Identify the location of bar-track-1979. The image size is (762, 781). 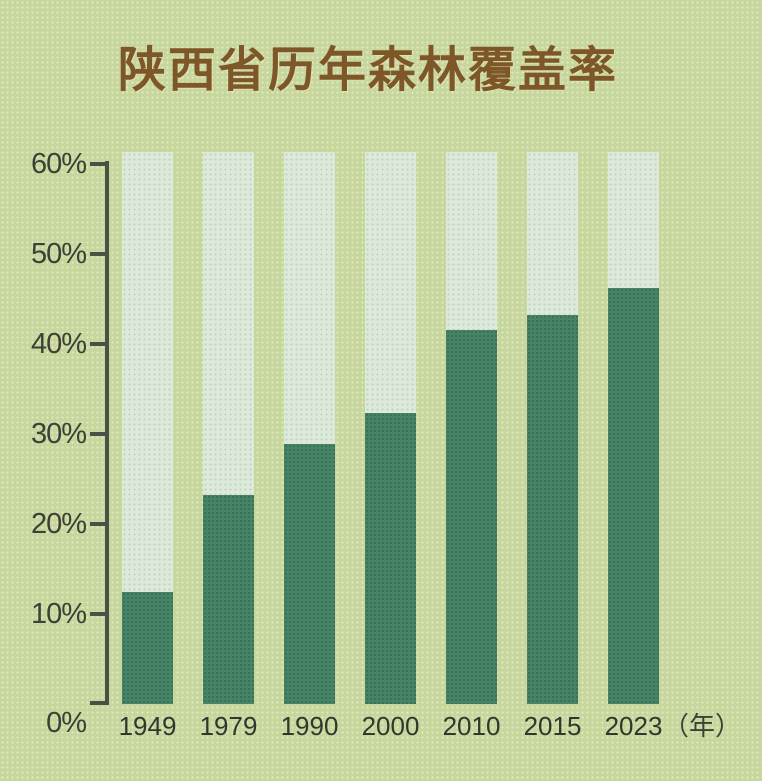
(228, 428).